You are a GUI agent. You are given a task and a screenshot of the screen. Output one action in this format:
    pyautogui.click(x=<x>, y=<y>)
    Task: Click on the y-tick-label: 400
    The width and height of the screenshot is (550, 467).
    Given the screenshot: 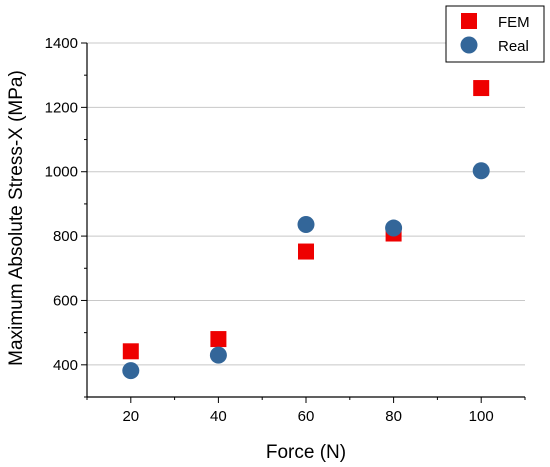 What is the action you would take?
    pyautogui.click(x=65, y=365)
    